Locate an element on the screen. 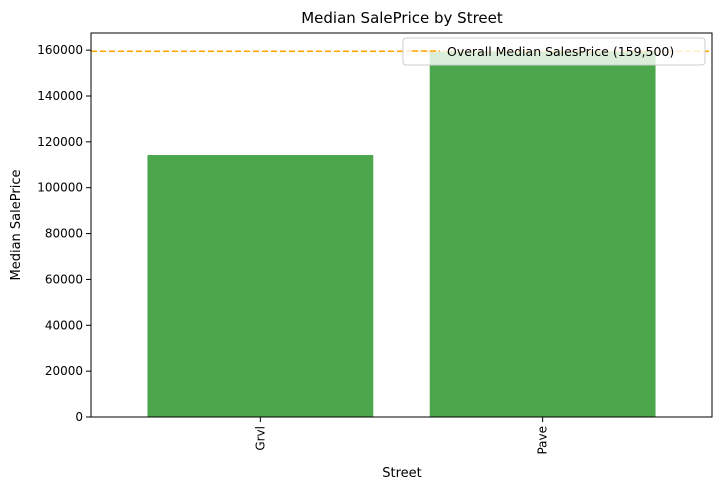 This screenshot has width=722, height=489. y-tick-label: 0 is located at coordinates (79, 417).